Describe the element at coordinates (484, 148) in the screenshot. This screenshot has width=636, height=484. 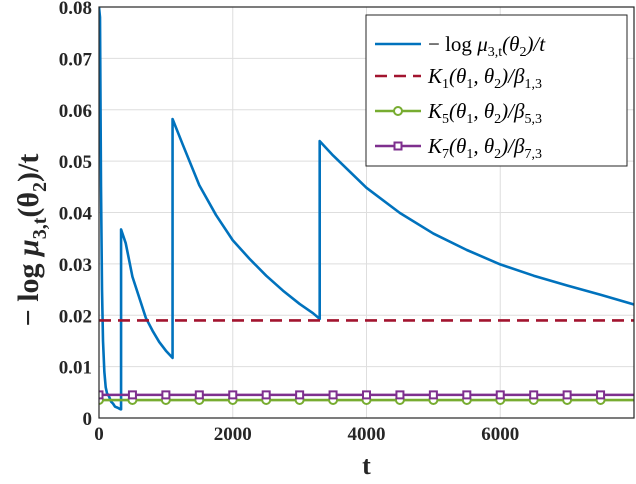
I see `legend-label: K7(θ1, θ2)/β7,3` at that location.